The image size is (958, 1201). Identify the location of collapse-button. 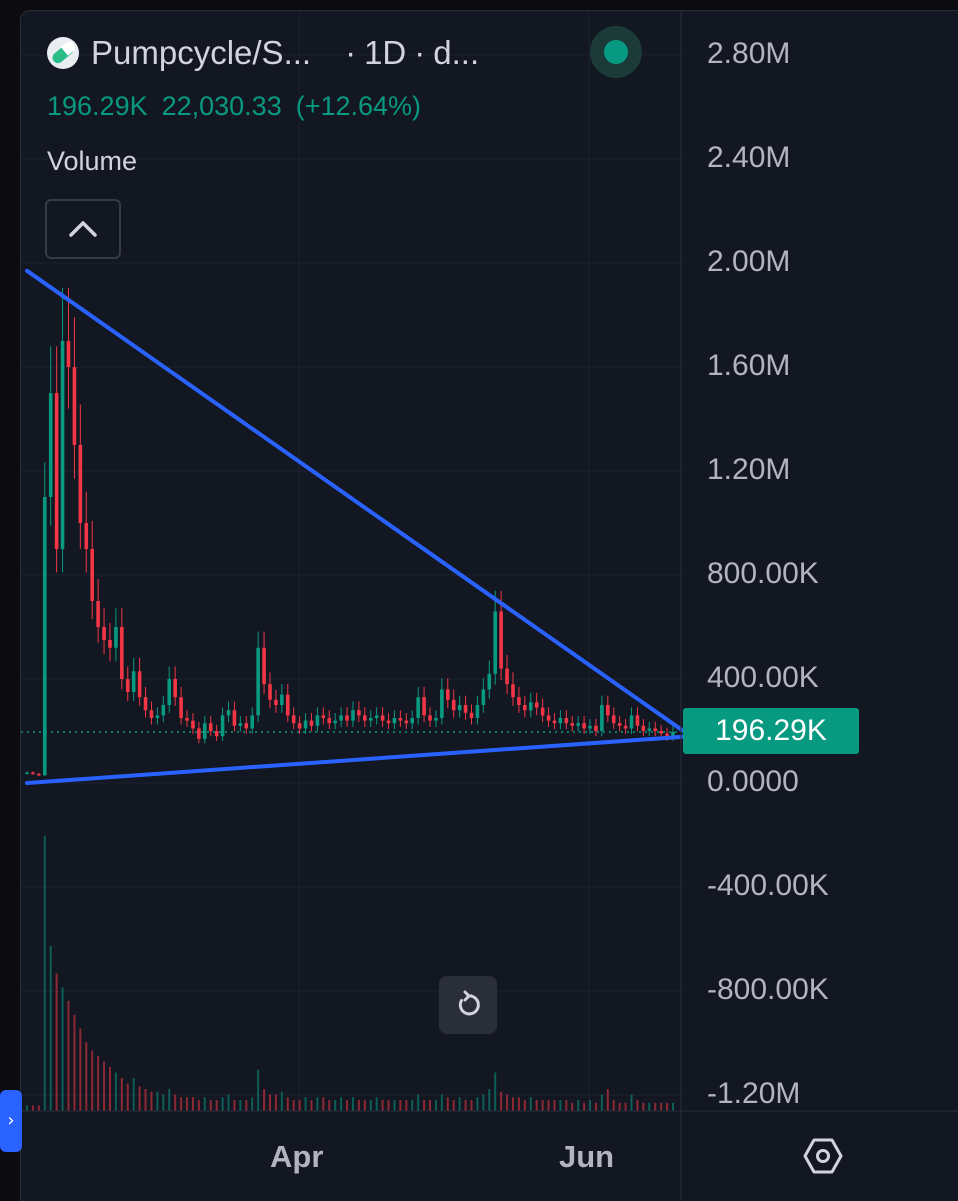
(83, 229).